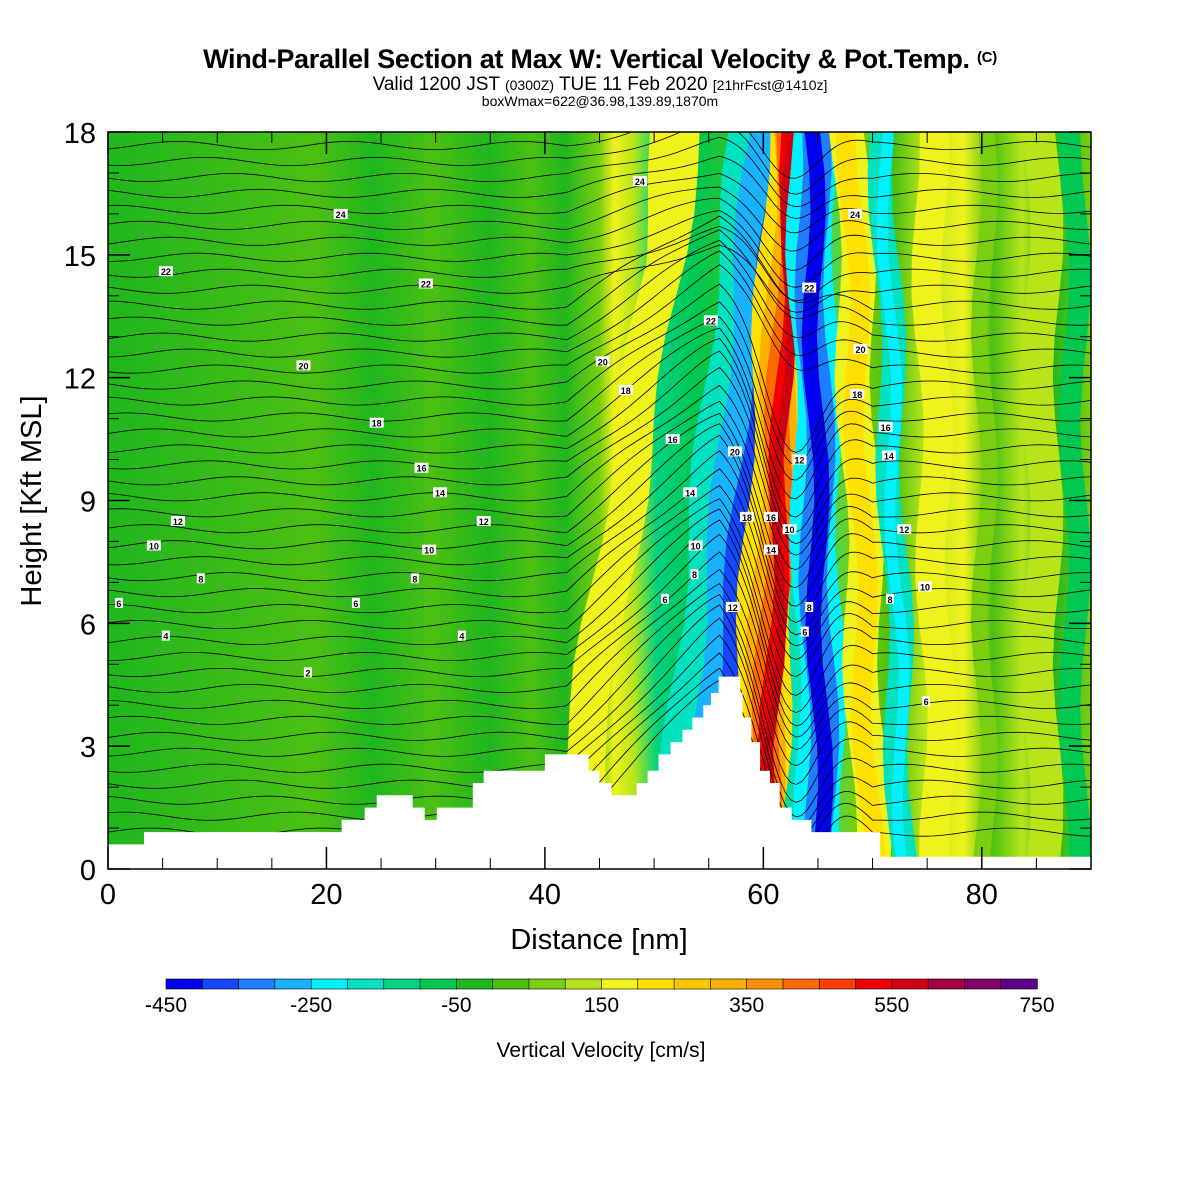  I want to click on zulu-time: (0300Z), so click(529, 85).